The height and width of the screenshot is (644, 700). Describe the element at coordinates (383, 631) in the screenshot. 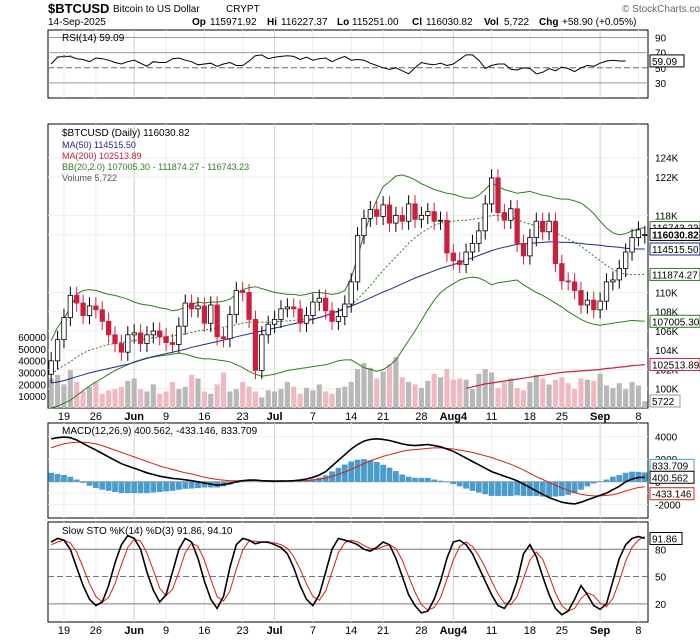

I see `x-tick-label-bottom: 21` at that location.